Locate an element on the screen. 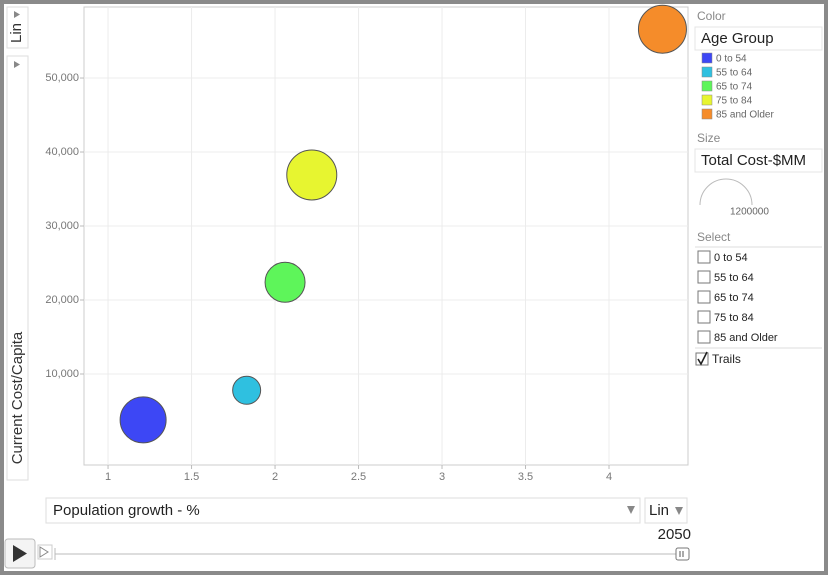 The image size is (828, 580). legend-label: 85 and Older is located at coordinates (745, 115).